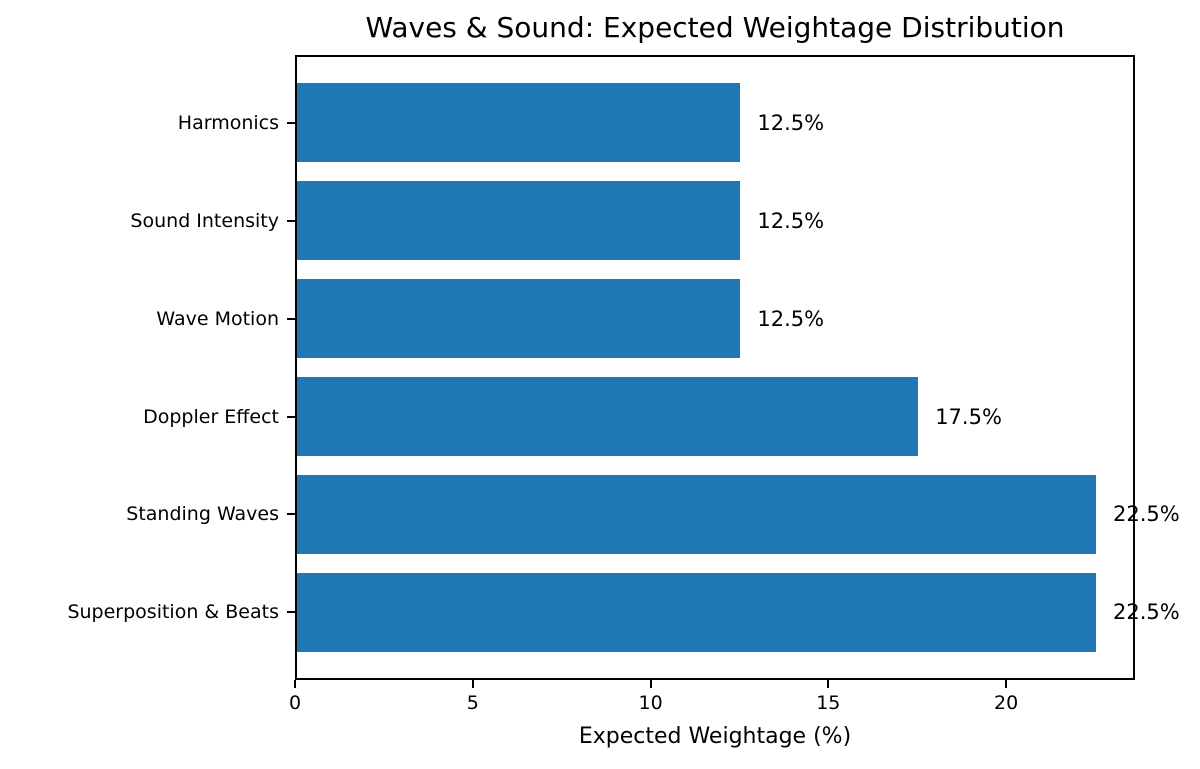 The image size is (1200, 769). I want to click on x-tick-label: 5, so click(472, 703).